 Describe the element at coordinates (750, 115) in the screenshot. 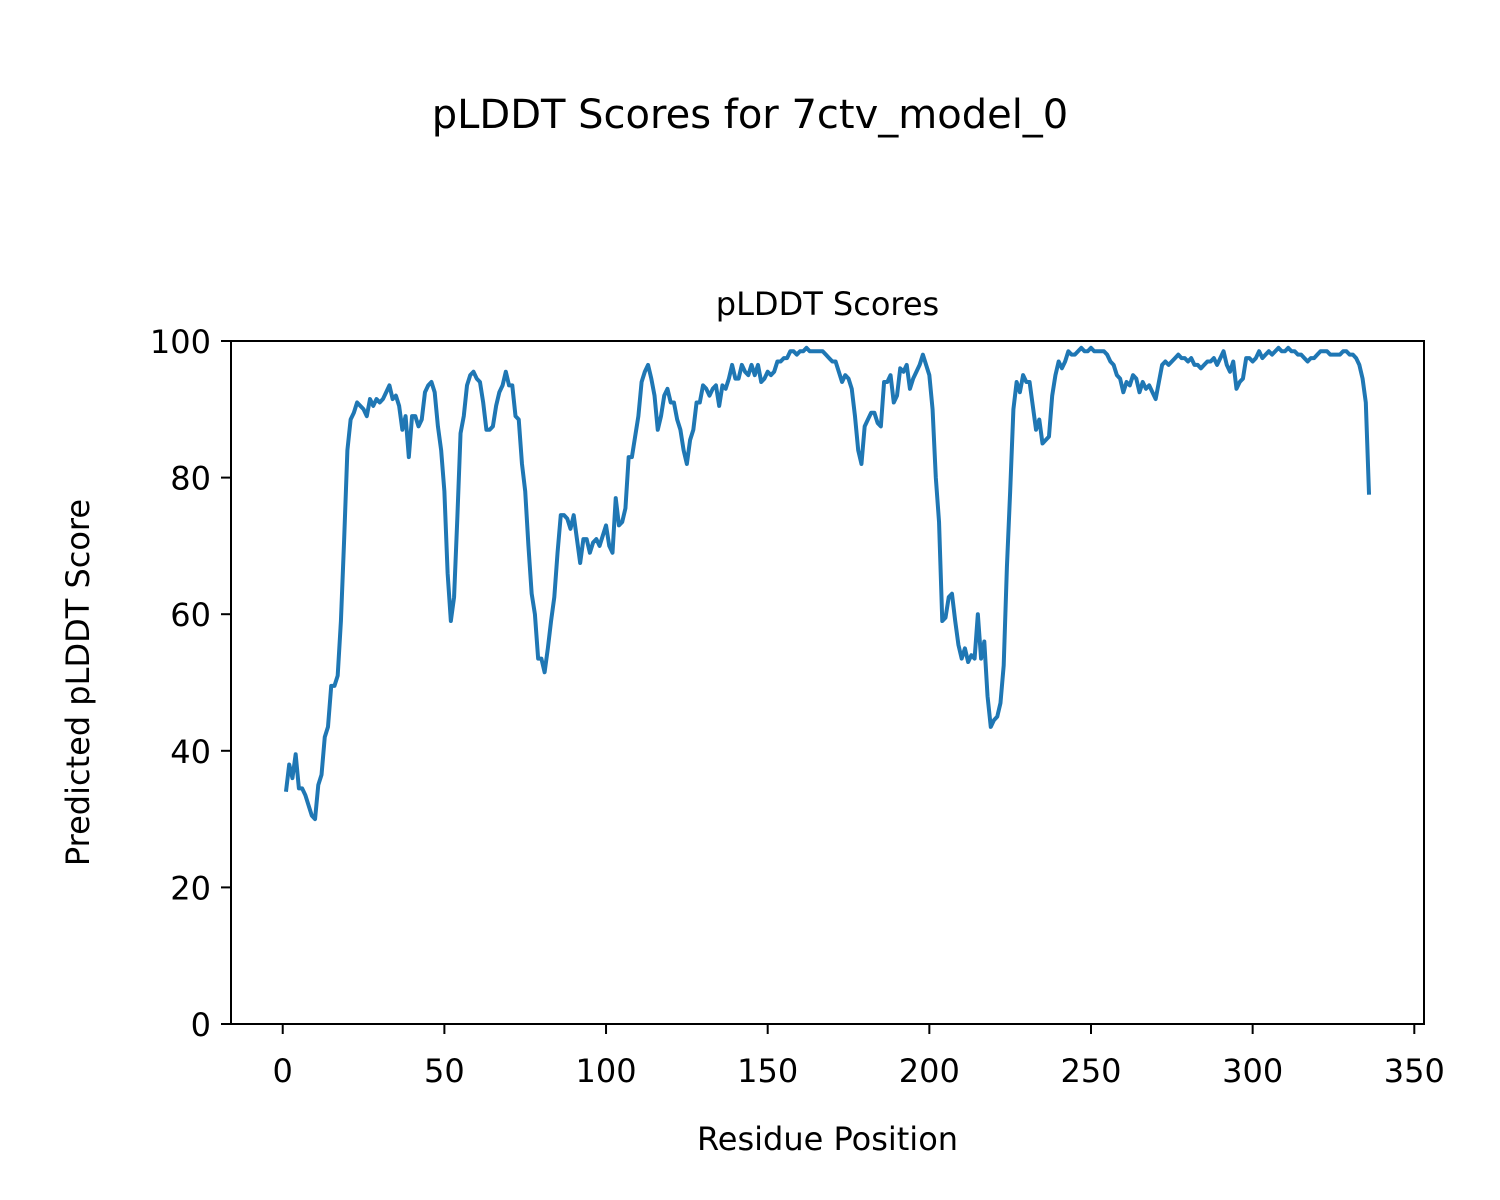

I see `figure-title: pLDDT Scores for 7ctv_model_0` at that location.